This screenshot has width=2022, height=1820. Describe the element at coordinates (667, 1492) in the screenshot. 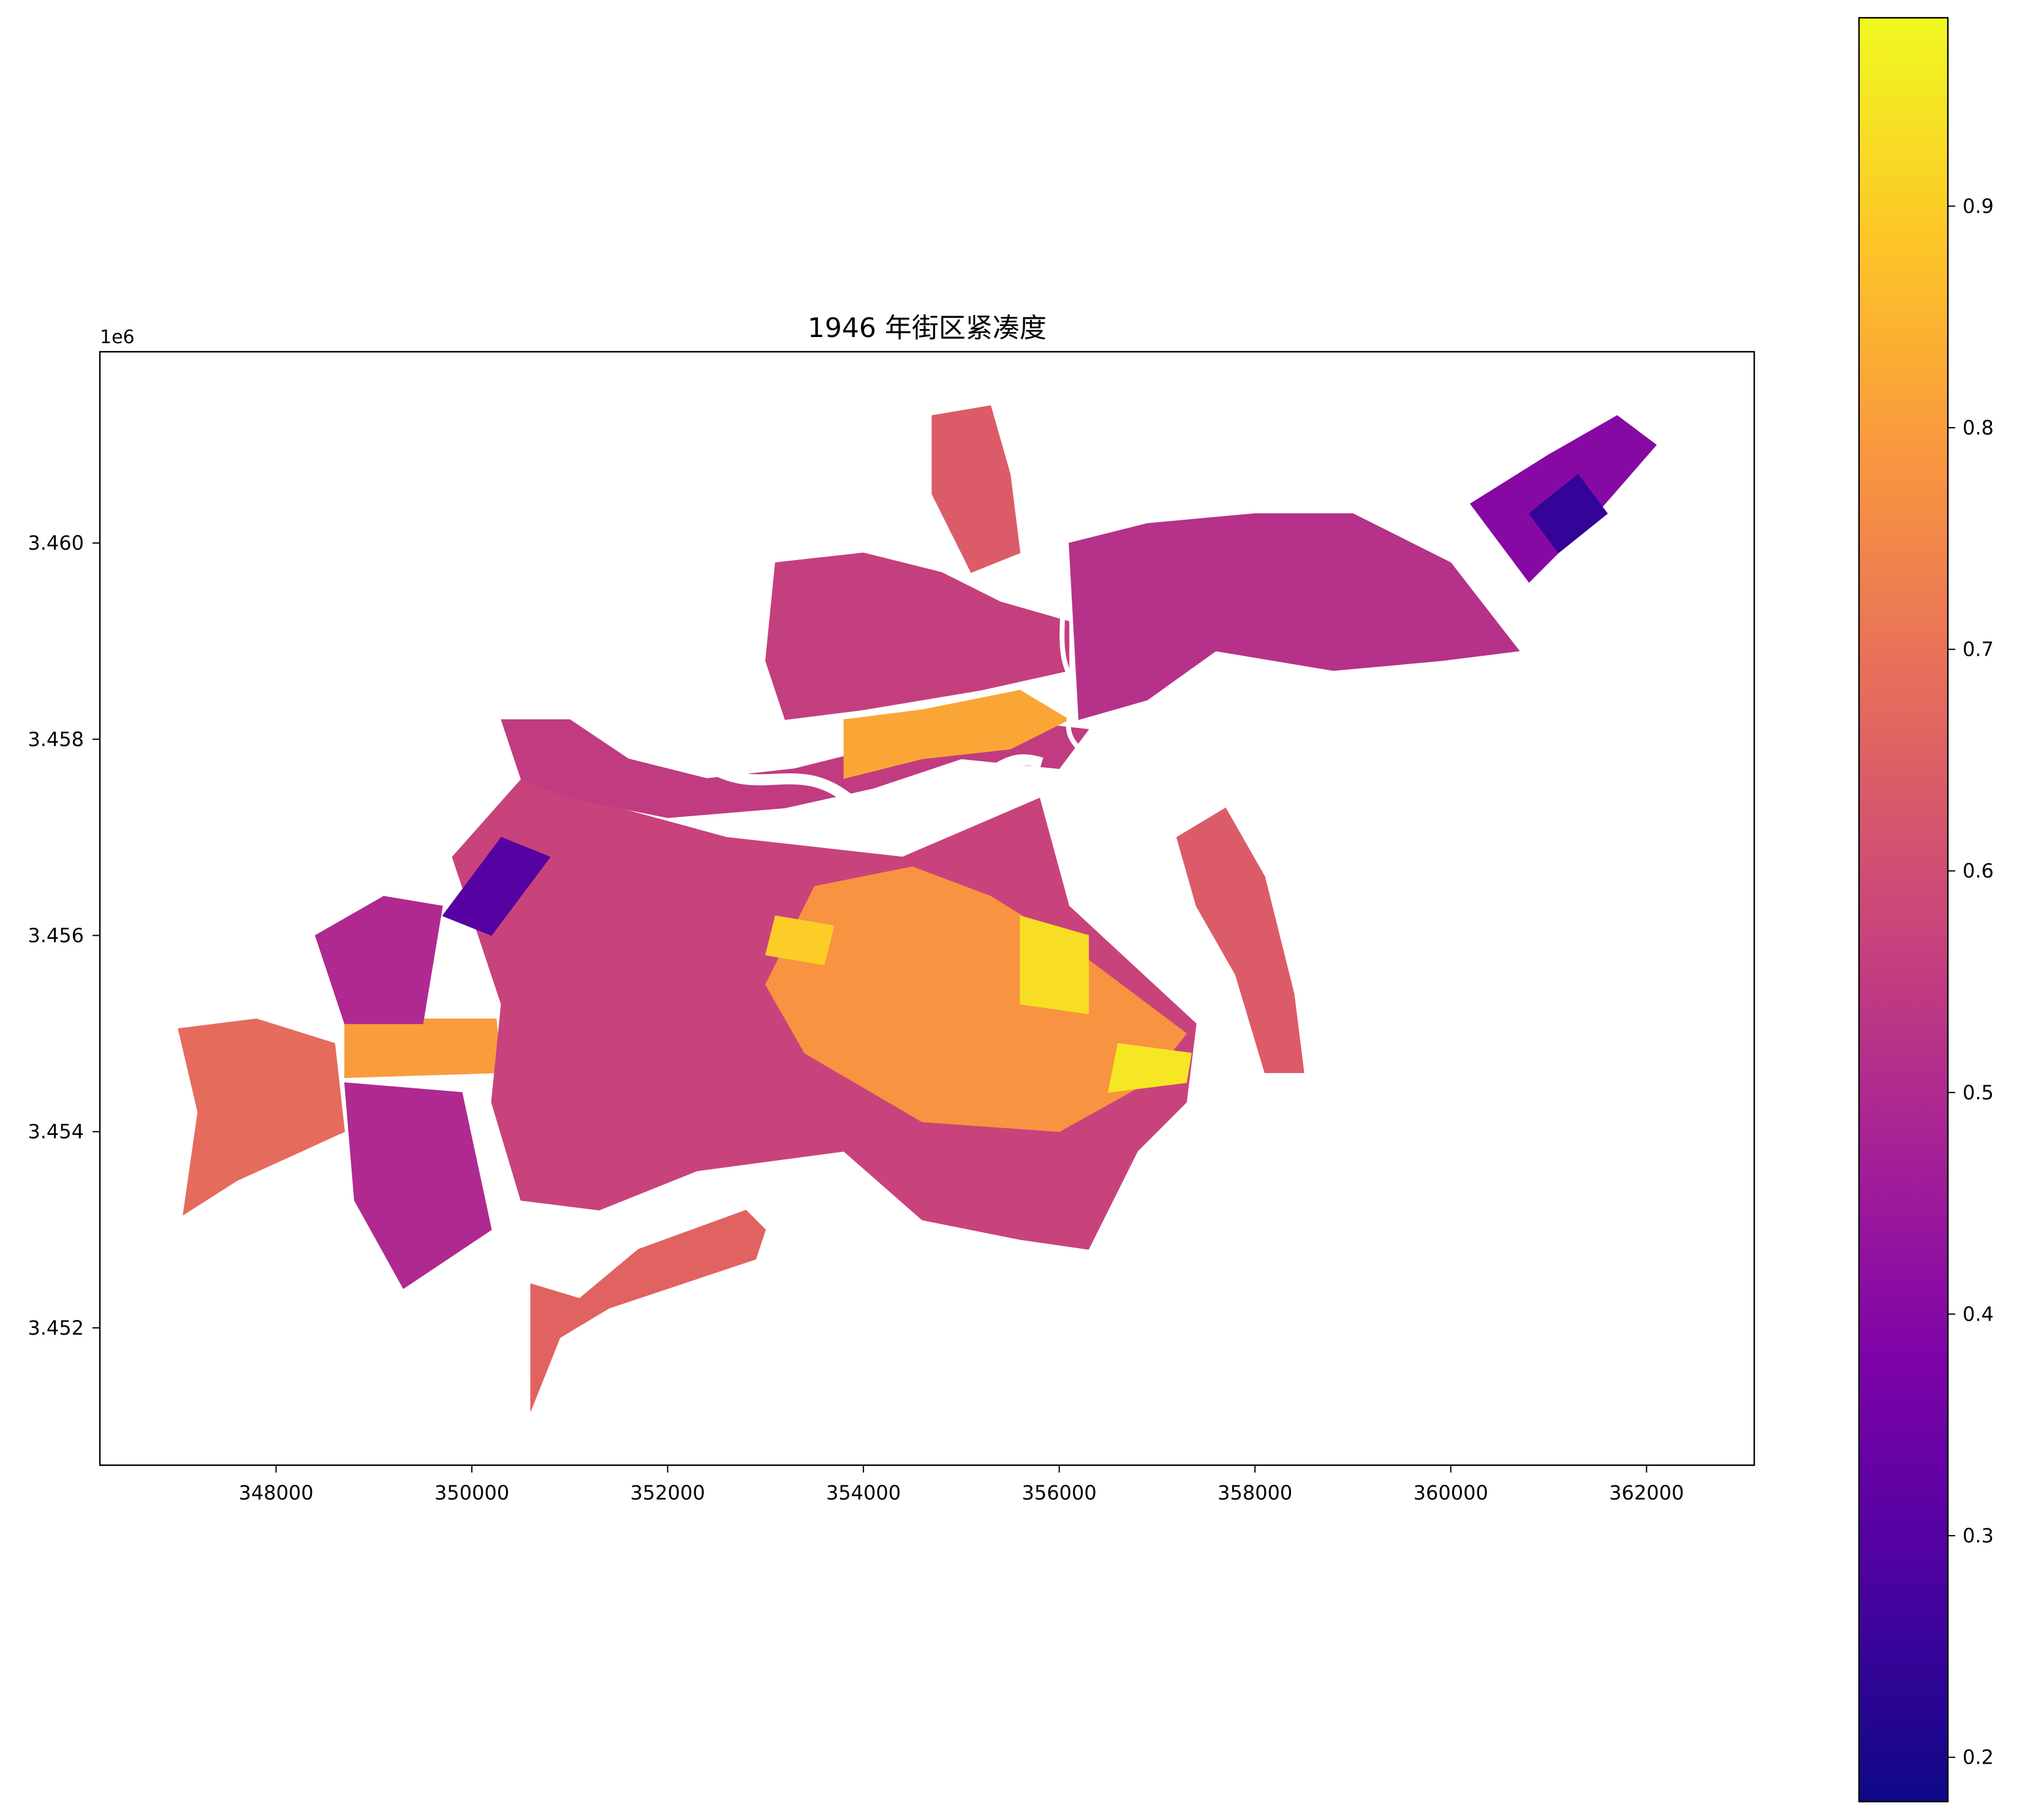

I see `x-tick-label: 352000` at that location.